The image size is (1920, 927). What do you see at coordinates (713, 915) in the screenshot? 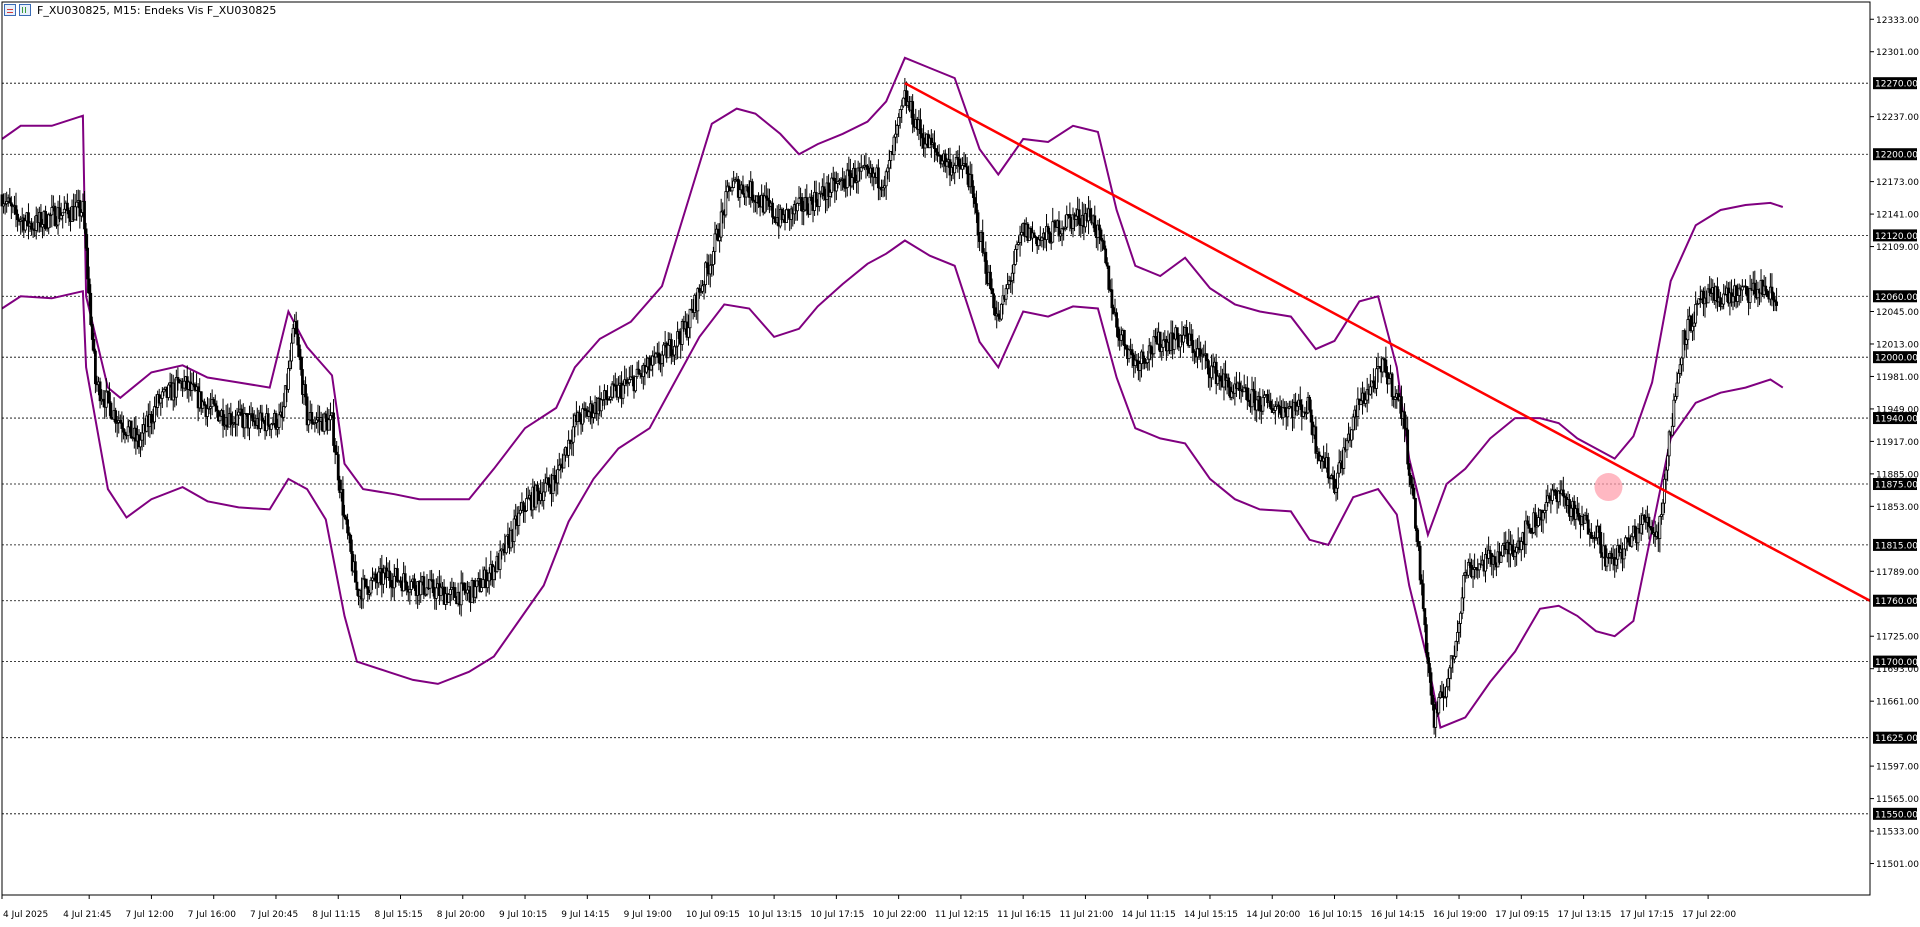
I see `x-tick-label: 10 Jul 09:15` at bounding box center [713, 915].